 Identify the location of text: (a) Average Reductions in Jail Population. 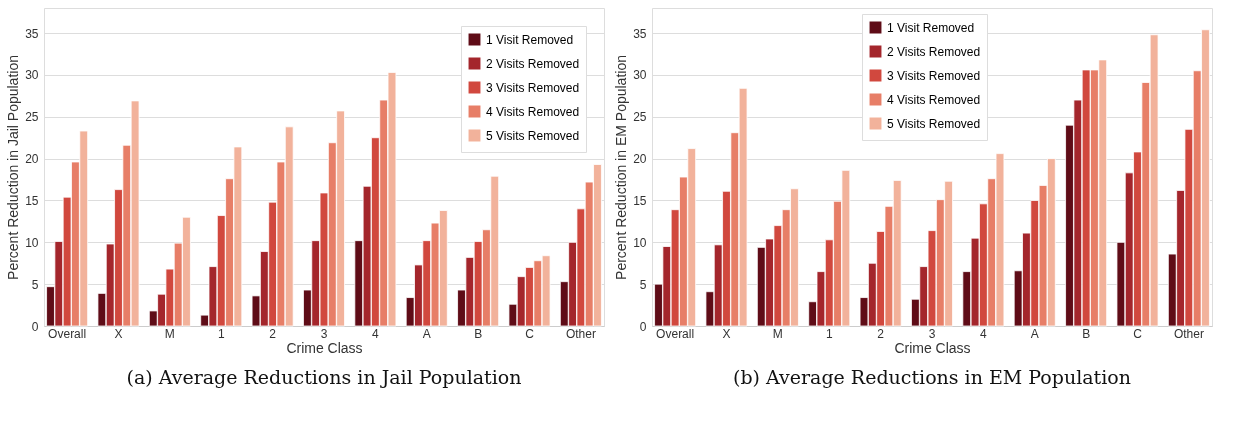
(324, 377).